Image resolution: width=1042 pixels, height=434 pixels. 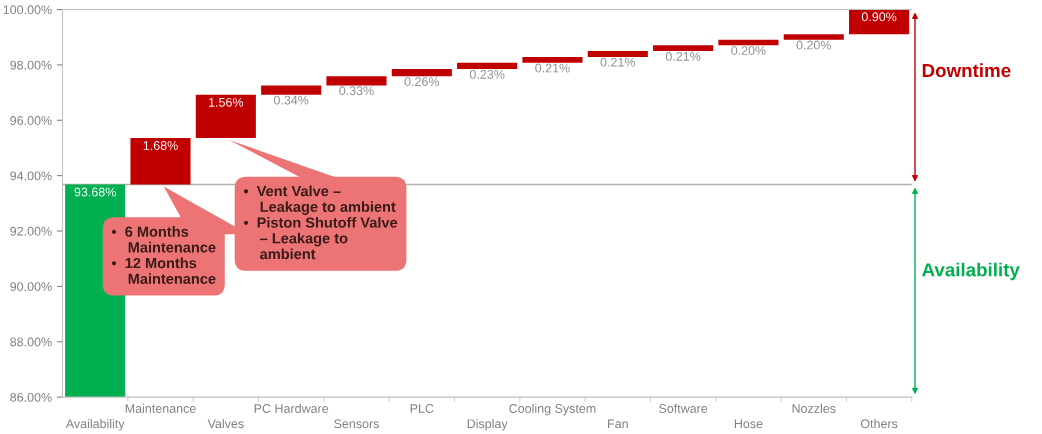 What do you see at coordinates (291, 408) in the screenshot?
I see `x-tick-label: PC Hardware` at bounding box center [291, 408].